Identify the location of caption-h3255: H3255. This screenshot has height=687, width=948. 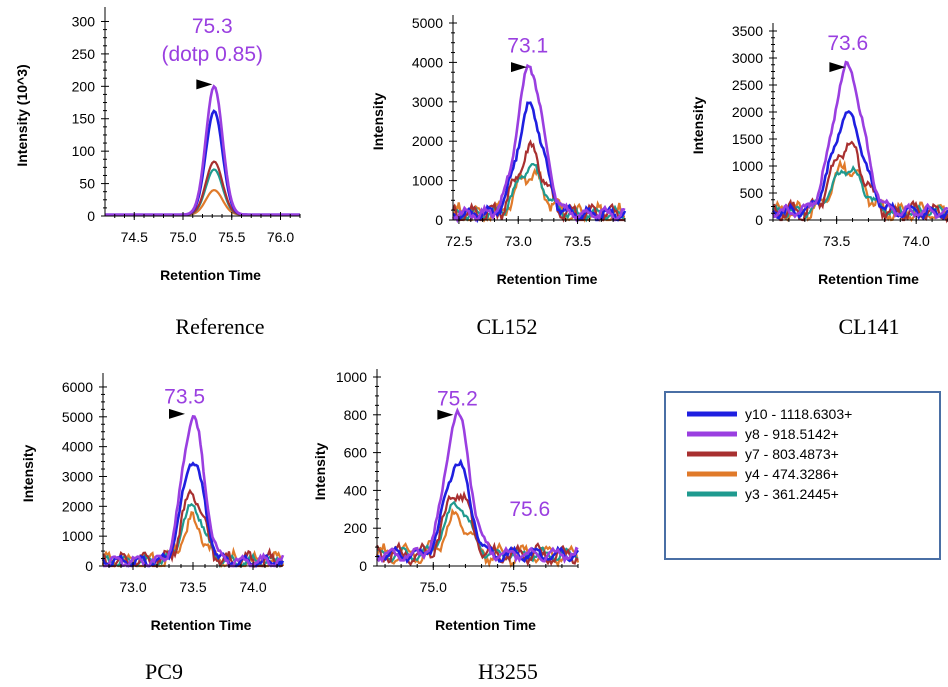
(508, 671).